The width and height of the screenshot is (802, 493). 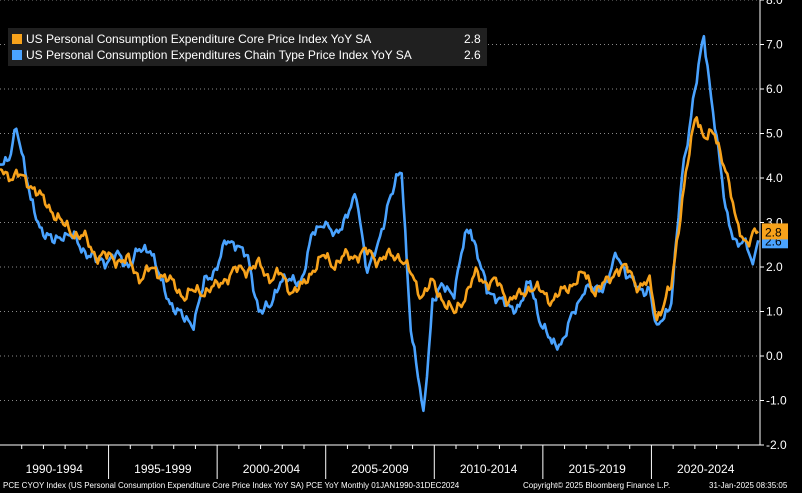 I want to click on y-tick-label: 5.0, so click(x=774, y=134).